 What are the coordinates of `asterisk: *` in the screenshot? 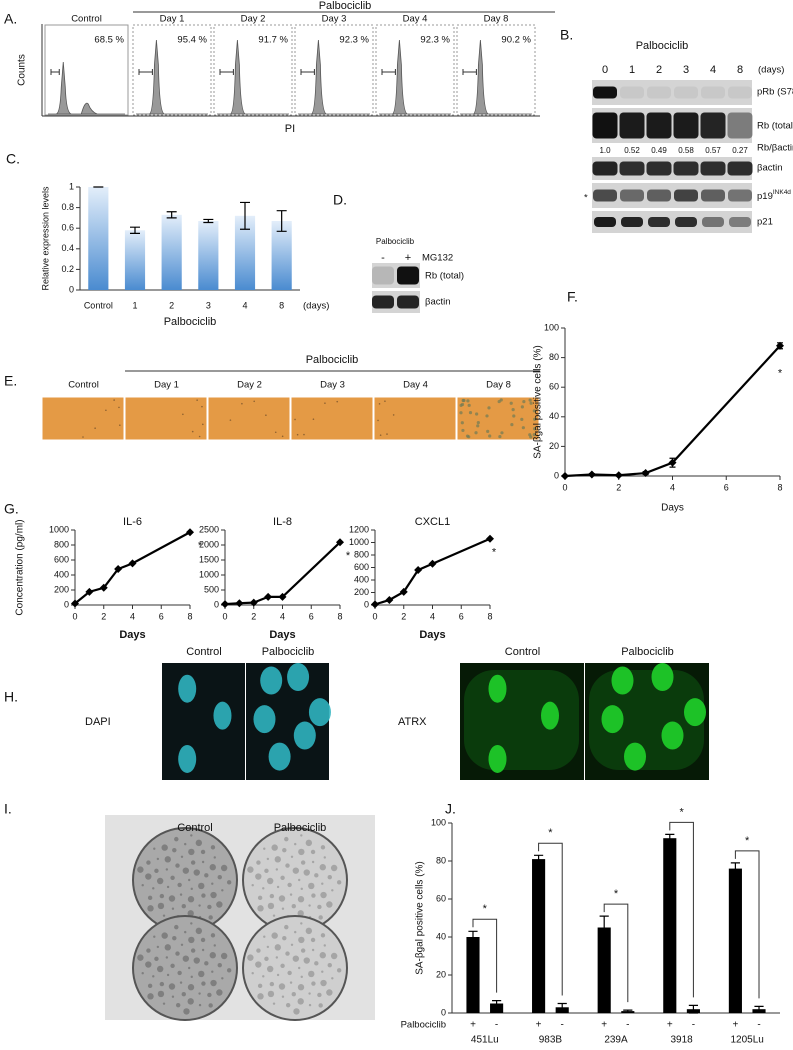 It's located at (586, 198).